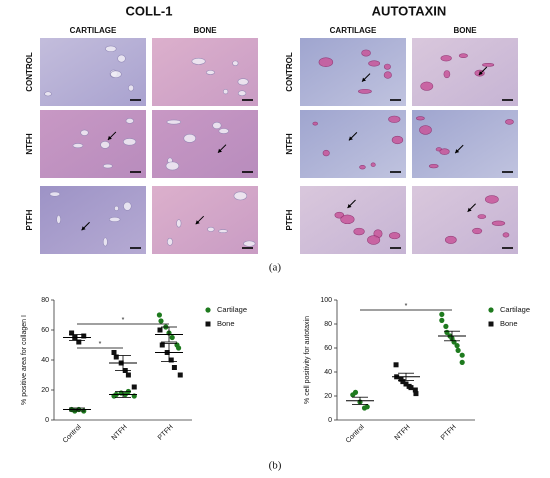  I want to click on panel-label: (a), so click(275, 268).